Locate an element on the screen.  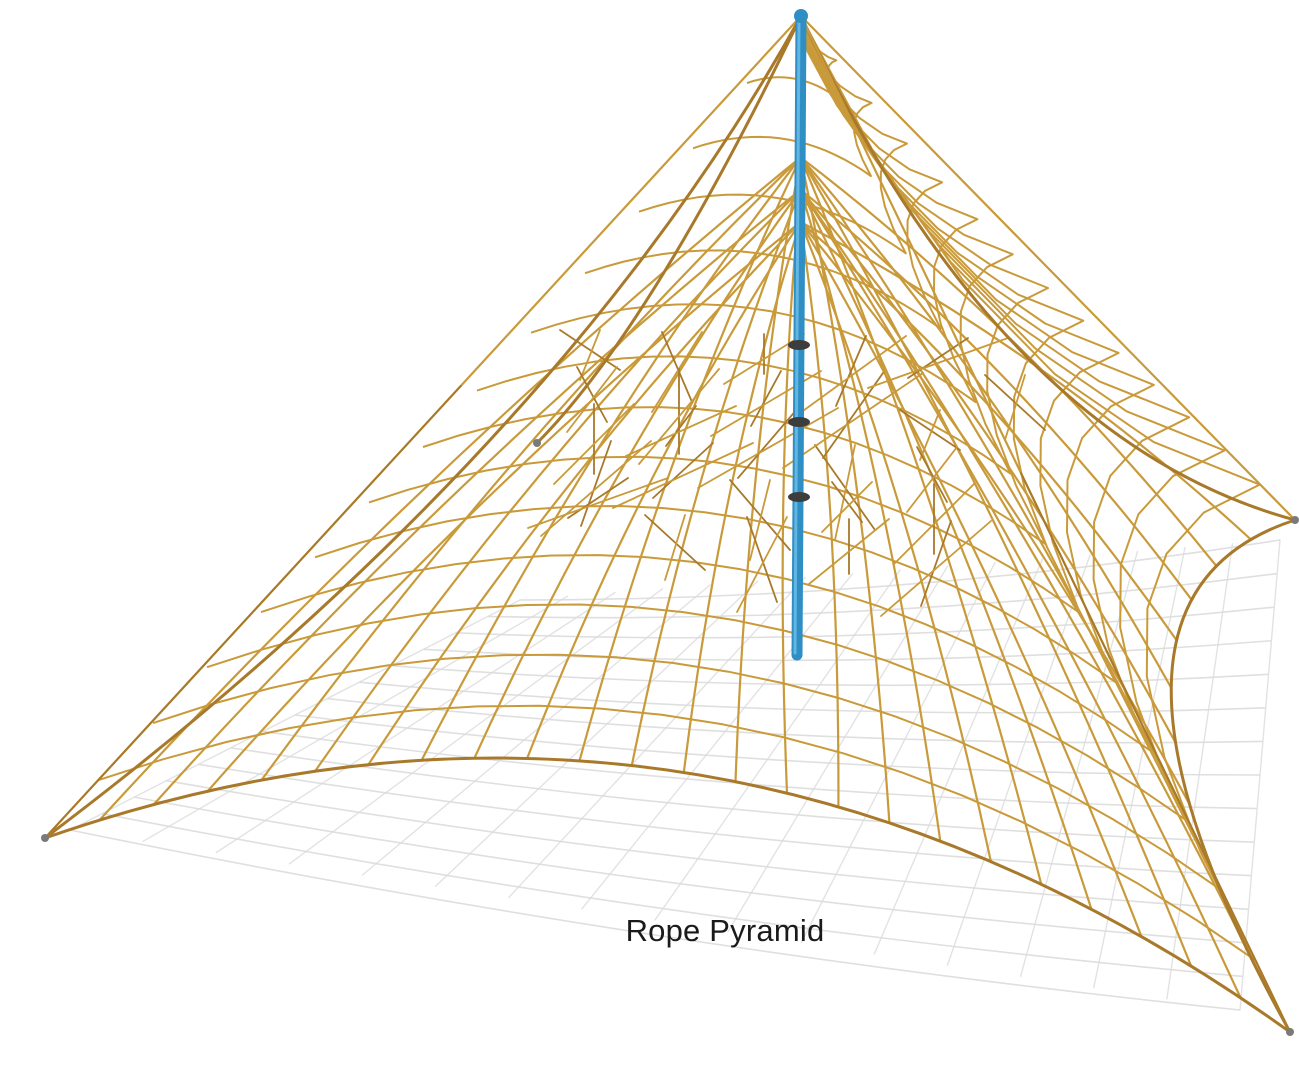
net-edge-right-front is located at coordinates (1232, 775).